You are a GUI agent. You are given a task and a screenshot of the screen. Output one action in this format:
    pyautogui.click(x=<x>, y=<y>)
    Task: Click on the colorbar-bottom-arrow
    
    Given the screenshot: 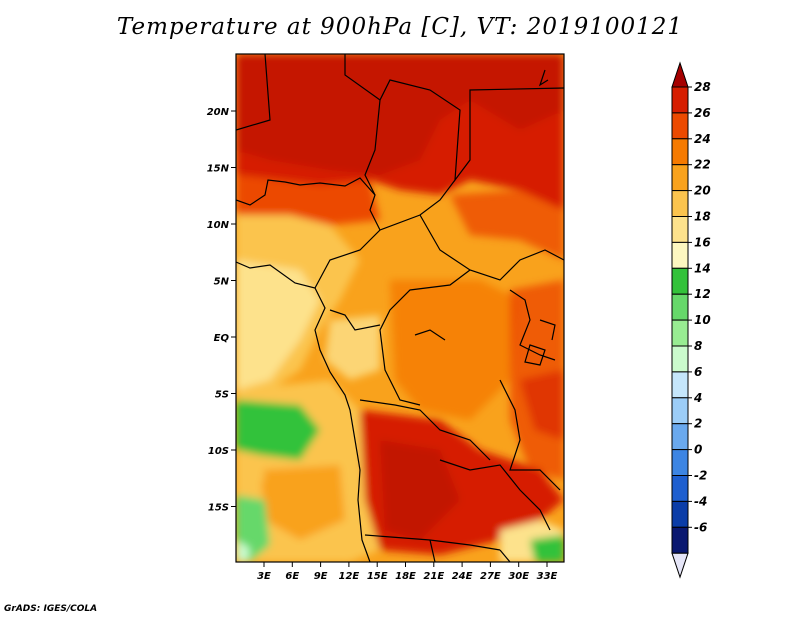 What is the action you would take?
    pyautogui.click(x=680, y=565)
    